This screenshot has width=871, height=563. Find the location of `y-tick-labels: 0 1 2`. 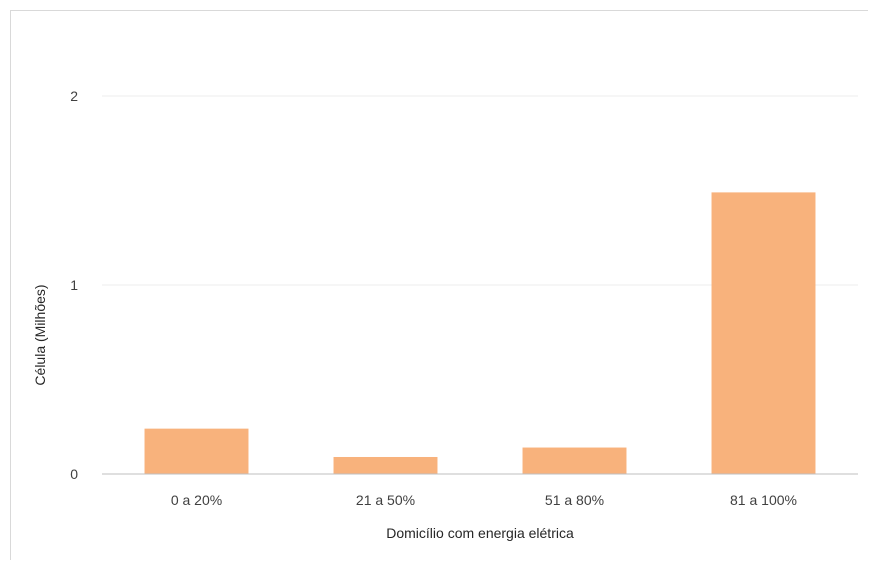

y-tick-labels: 0 1 2 is located at coordinates (74, 285).